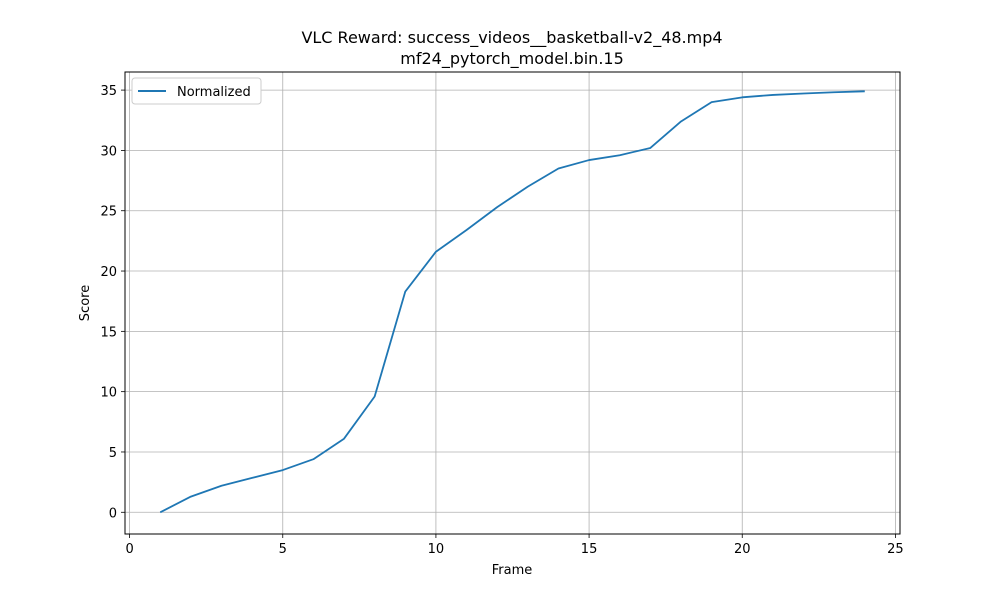  What do you see at coordinates (113, 453) in the screenshot?
I see `y-tick-label: 5` at bounding box center [113, 453].